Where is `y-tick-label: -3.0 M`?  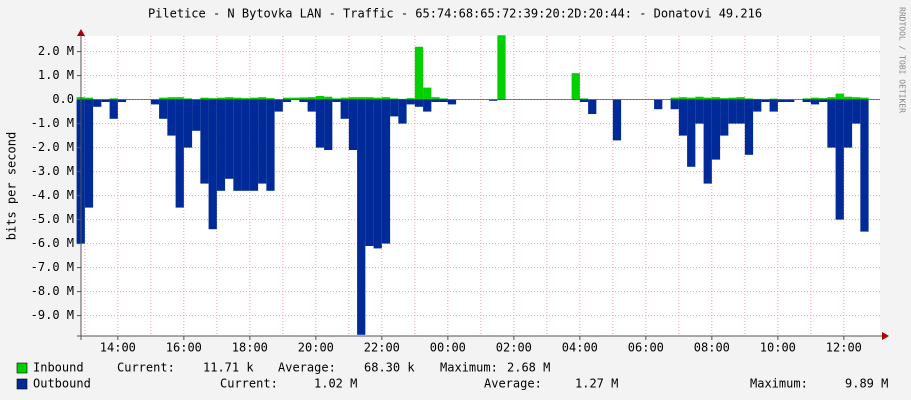 y-tick-label: -3.0 M is located at coordinates (52, 171).